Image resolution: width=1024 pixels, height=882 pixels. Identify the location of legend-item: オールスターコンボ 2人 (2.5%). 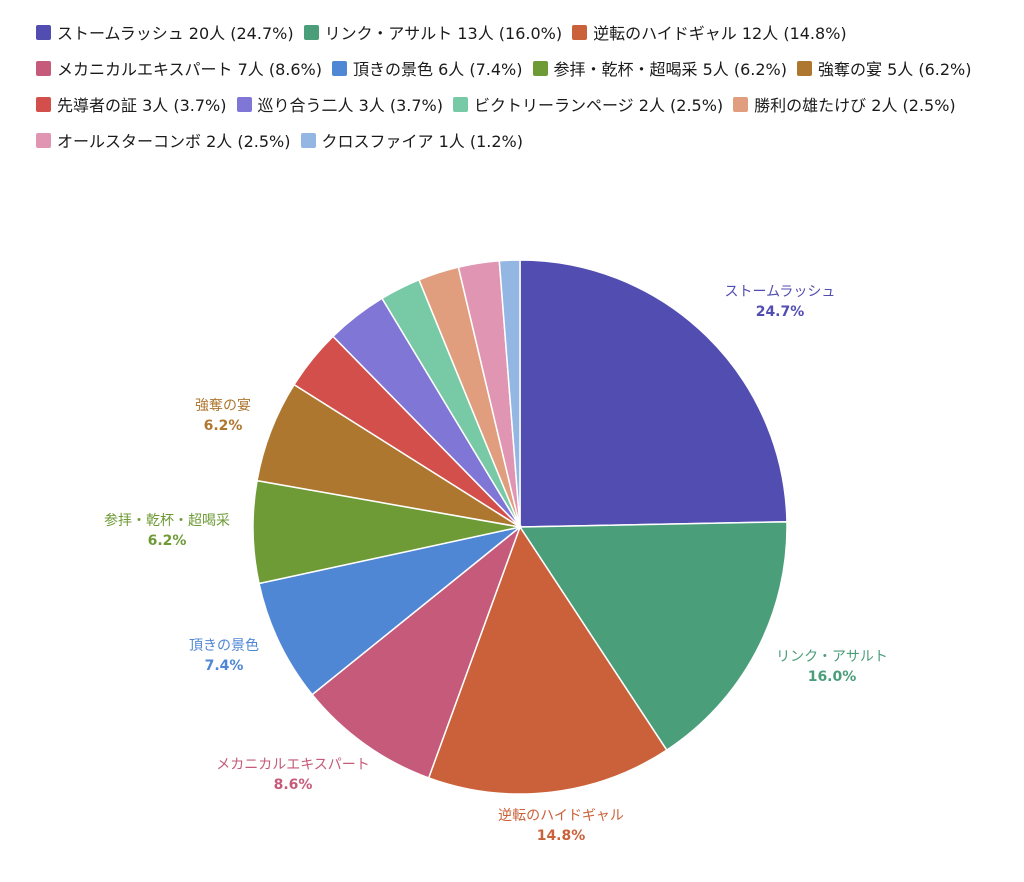
(163, 140).